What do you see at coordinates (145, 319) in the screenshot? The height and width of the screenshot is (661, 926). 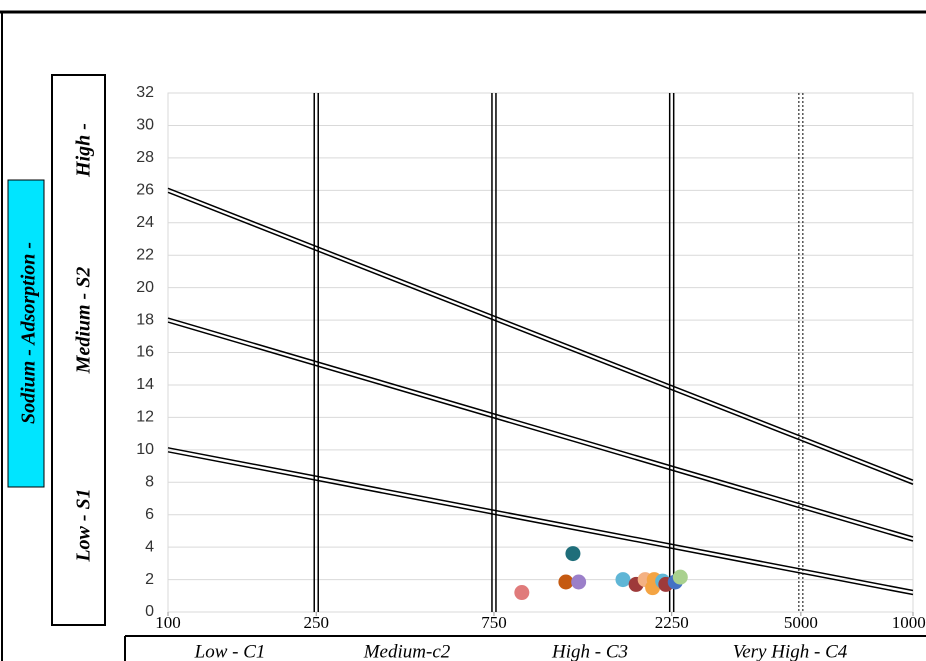 I see `y-tick-label: 18` at bounding box center [145, 319].